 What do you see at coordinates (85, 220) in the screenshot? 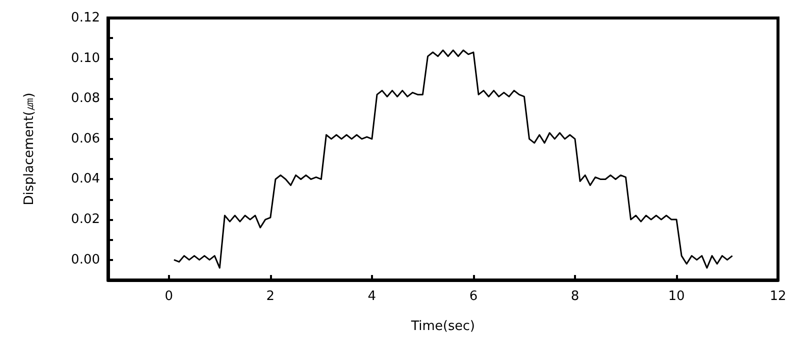
I see `y-tick-label: 0.02` at bounding box center [85, 220].